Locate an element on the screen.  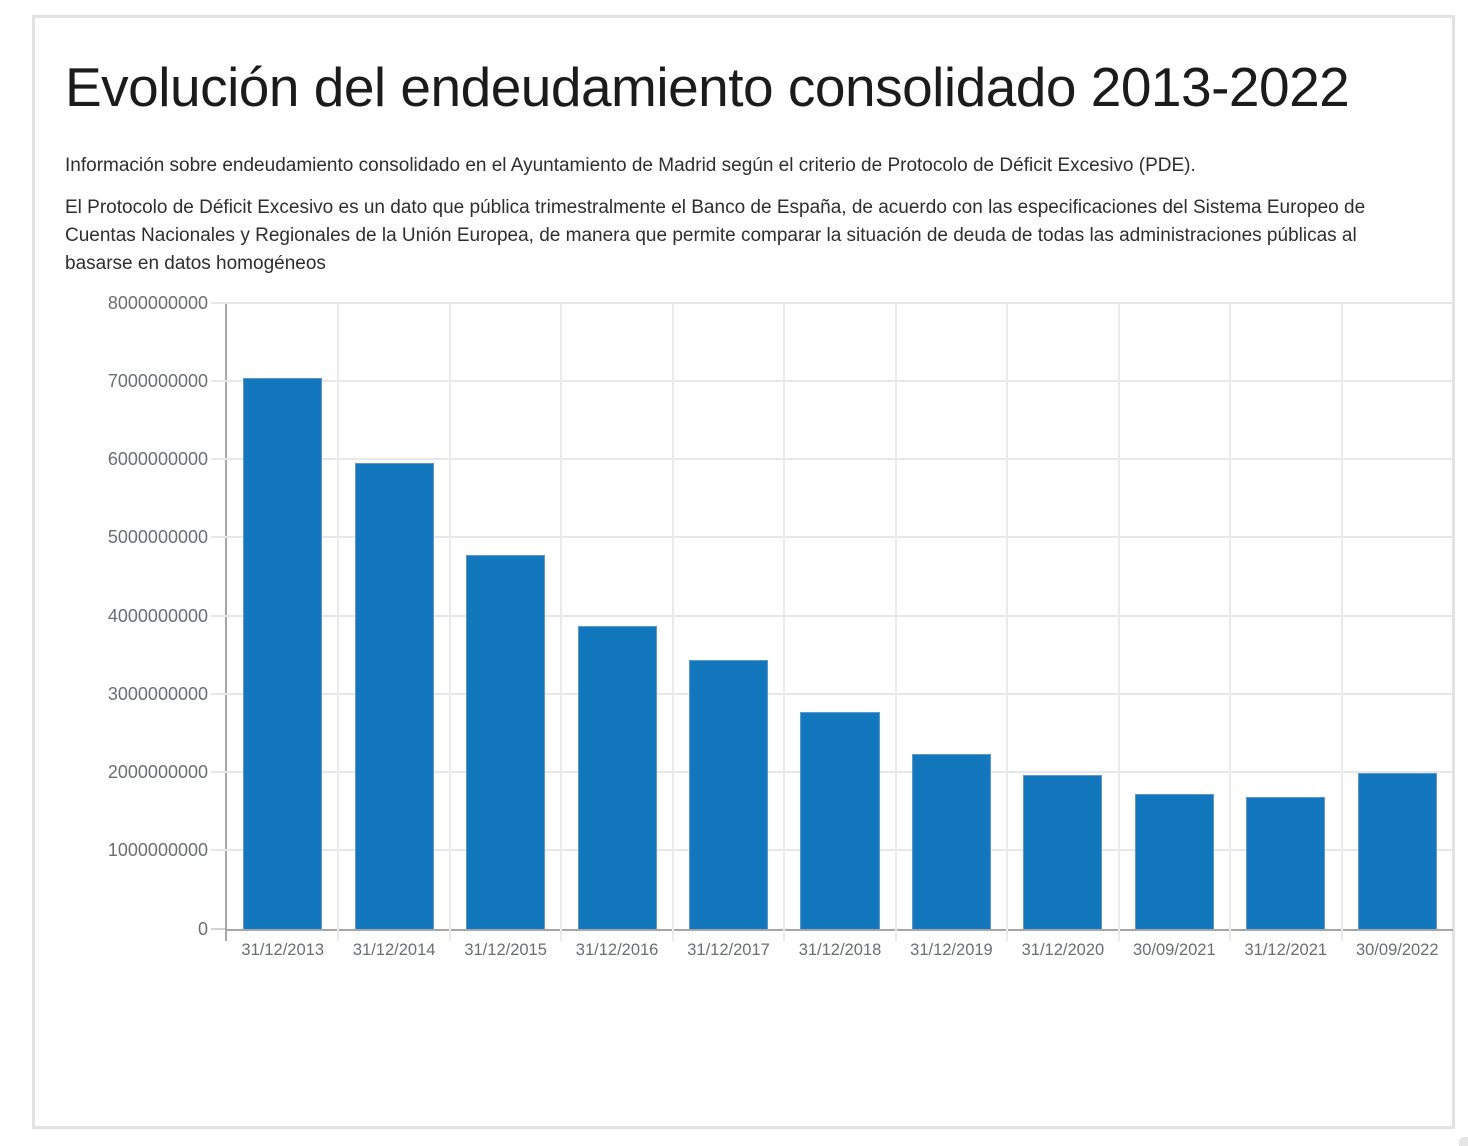
x-tick-label: 31/12/2018 is located at coordinates (840, 949).